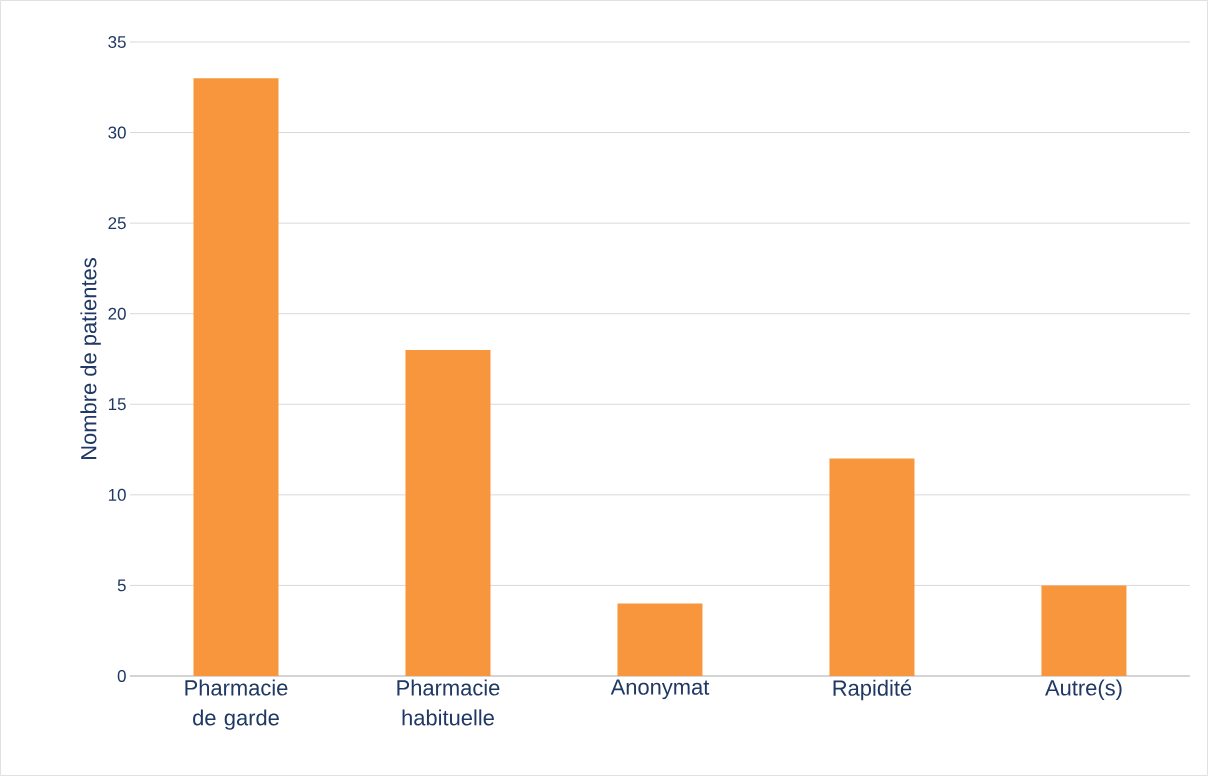 The height and width of the screenshot is (776, 1208). I want to click on y-tick-label: 30, so click(117, 132).